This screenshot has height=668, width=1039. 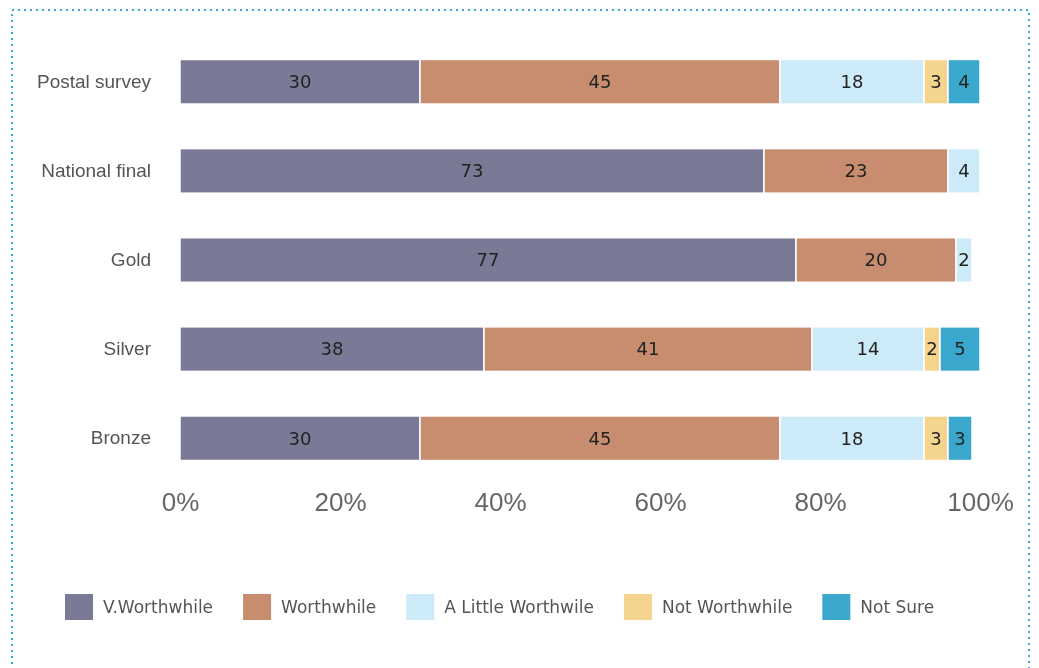 What do you see at coordinates (120, 438) in the screenshot?
I see `y-tick-label: Bronze` at bounding box center [120, 438].